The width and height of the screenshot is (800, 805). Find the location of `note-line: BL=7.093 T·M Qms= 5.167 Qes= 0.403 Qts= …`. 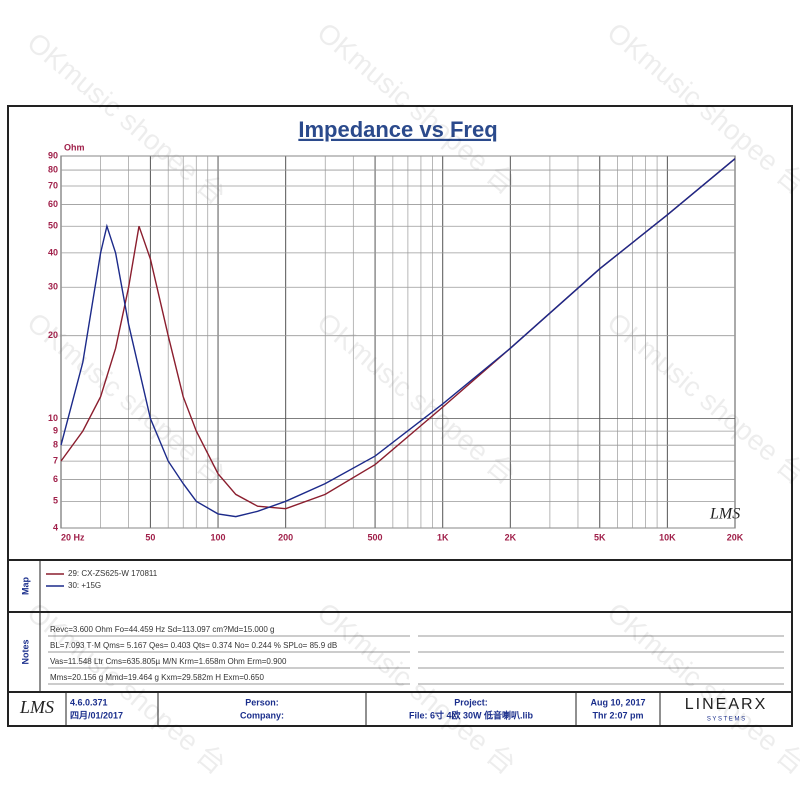

note-line: BL=7.093 T·M Qms= 5.167 Qes= 0.403 Qts= … is located at coordinates (193, 645).